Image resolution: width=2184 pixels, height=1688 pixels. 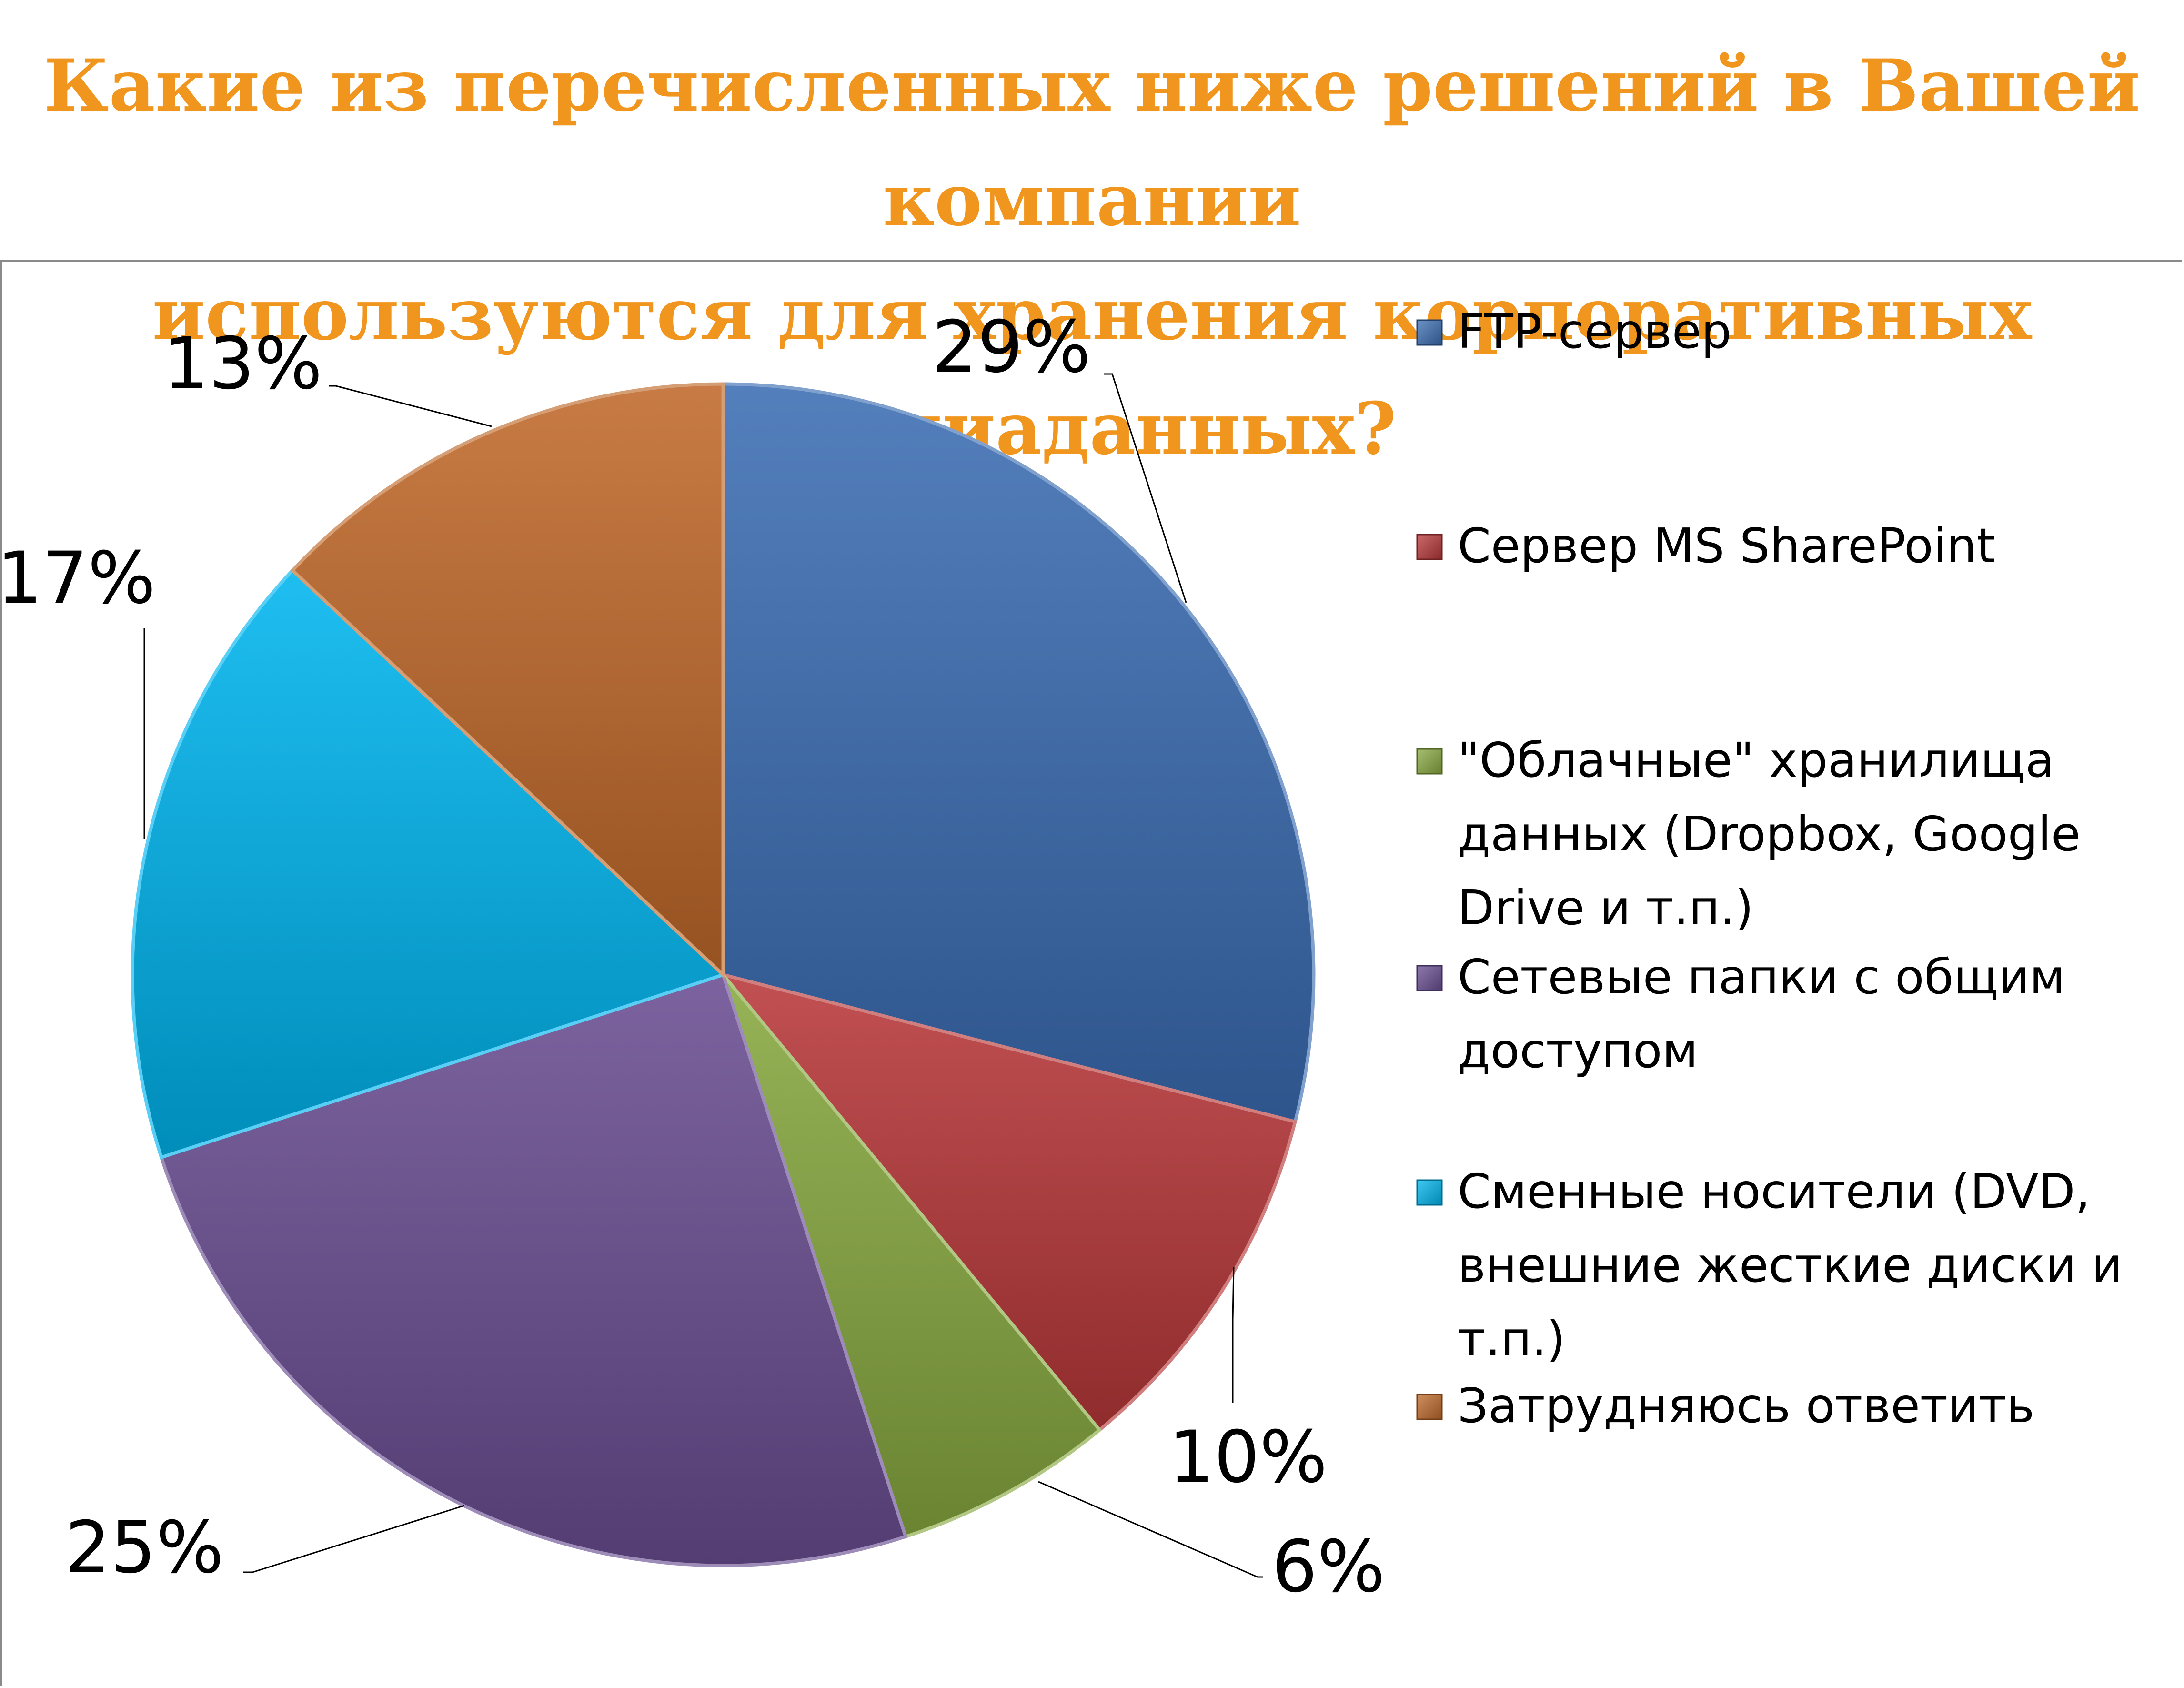 I want to click on legend-label-line: внешние жесткие диски и, so click(x=1790, y=1265).